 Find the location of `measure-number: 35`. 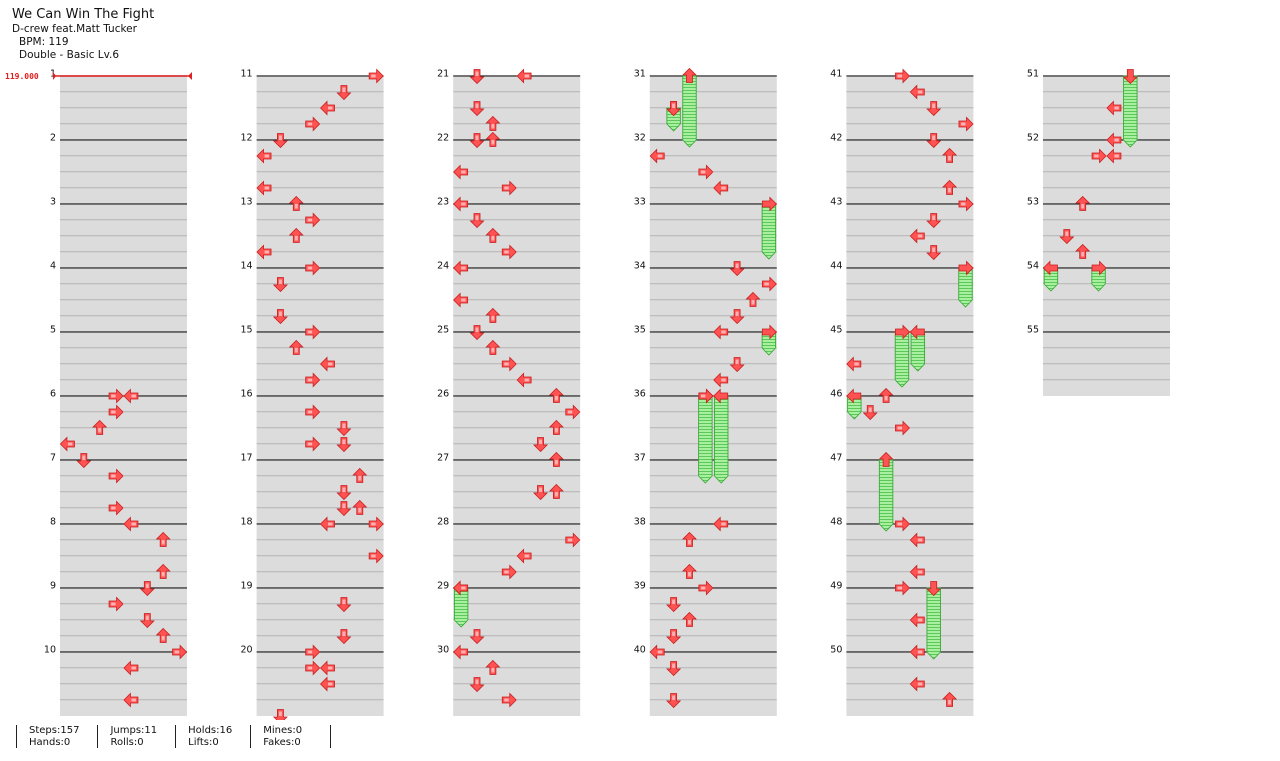

measure-number: 35 is located at coordinates (640, 330).